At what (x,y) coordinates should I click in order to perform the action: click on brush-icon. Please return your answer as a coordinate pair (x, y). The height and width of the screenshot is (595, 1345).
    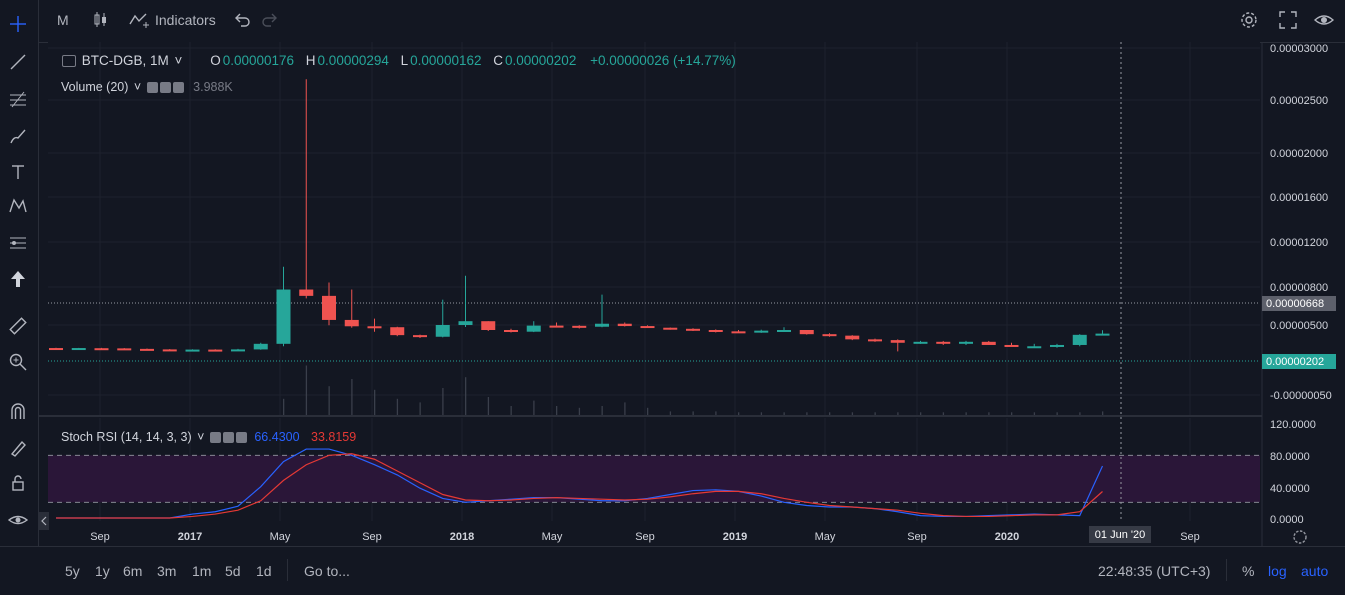
    Looking at the image, I should click on (18, 136).